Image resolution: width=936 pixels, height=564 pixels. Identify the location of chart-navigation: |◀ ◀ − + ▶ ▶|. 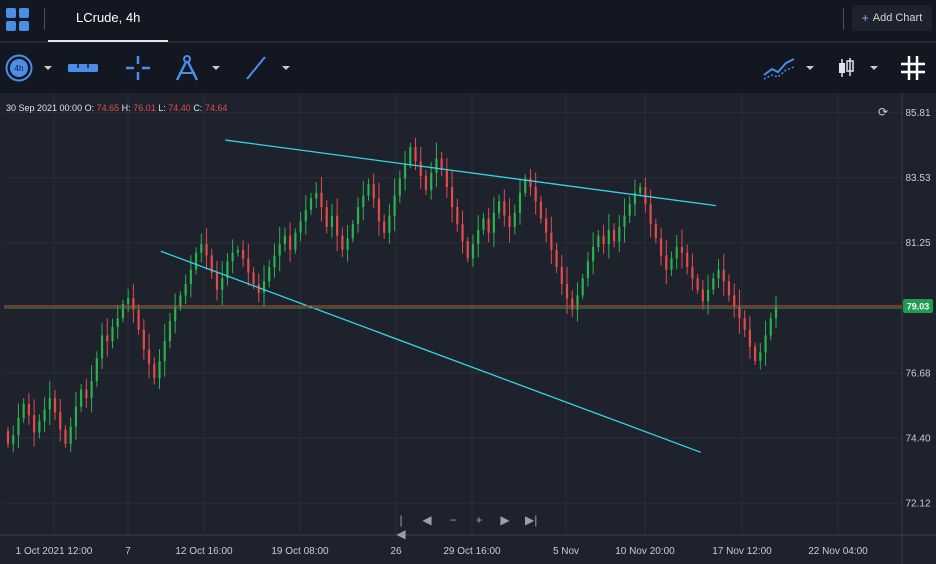
(466, 527).